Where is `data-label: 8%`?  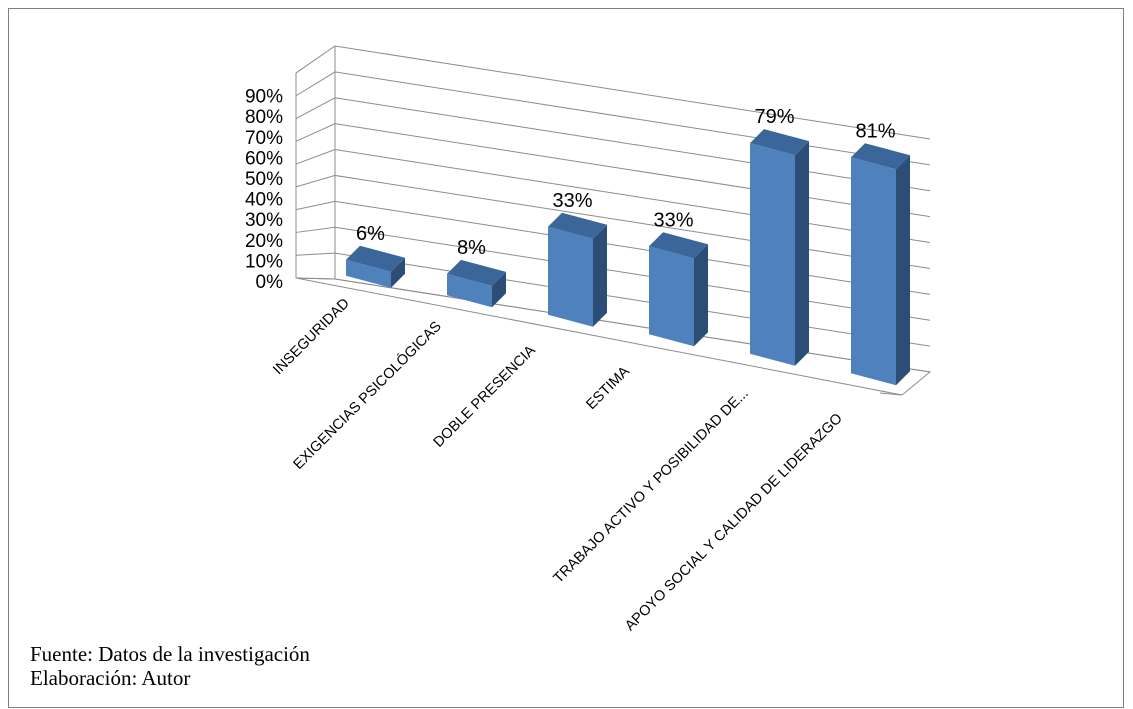
data-label: 8% is located at coordinates (471, 248).